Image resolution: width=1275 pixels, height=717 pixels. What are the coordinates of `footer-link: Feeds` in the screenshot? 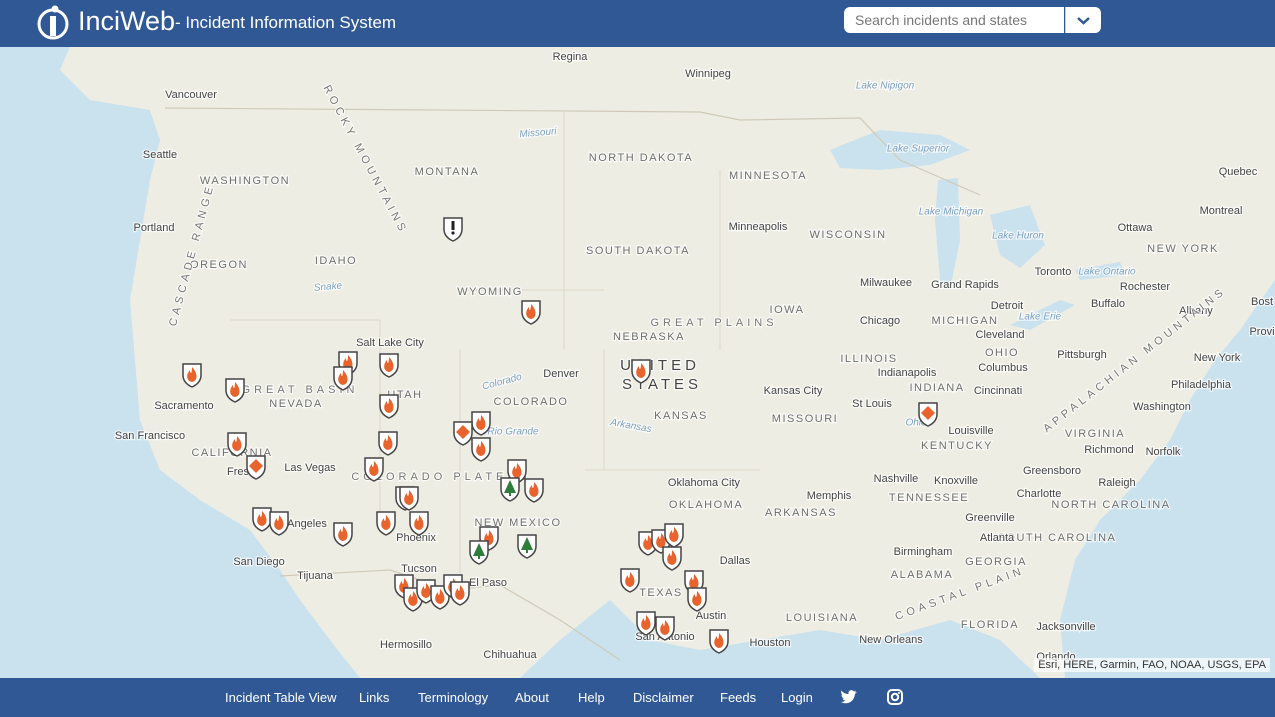 It's located at (738, 697).